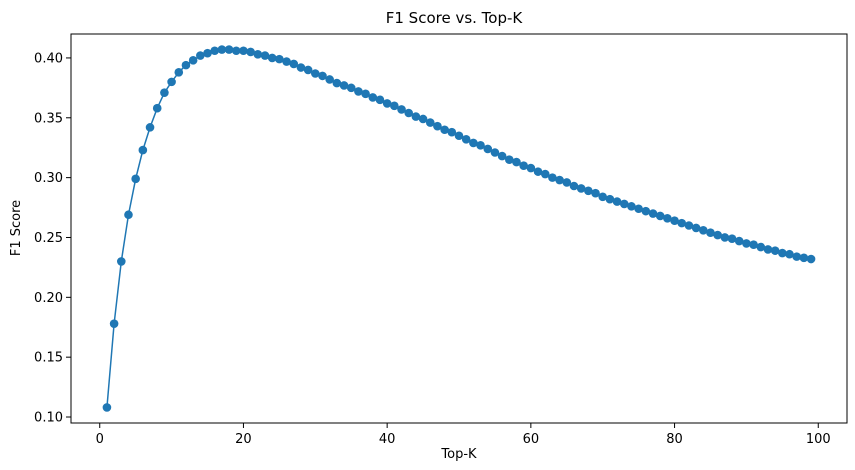 The image size is (855, 470). What do you see at coordinates (458, 454) in the screenshot?
I see `x-axis-label: Top-K` at bounding box center [458, 454].